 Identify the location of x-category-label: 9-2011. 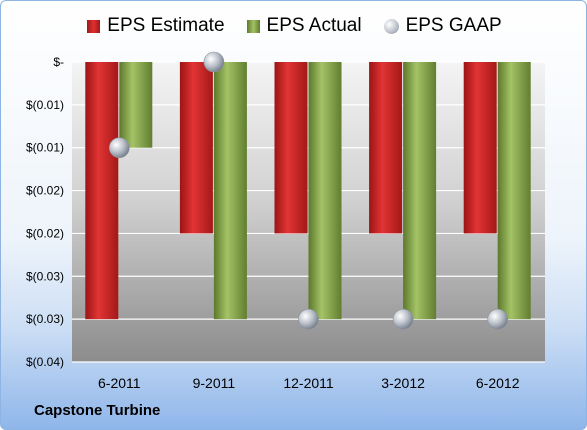
(214, 383).